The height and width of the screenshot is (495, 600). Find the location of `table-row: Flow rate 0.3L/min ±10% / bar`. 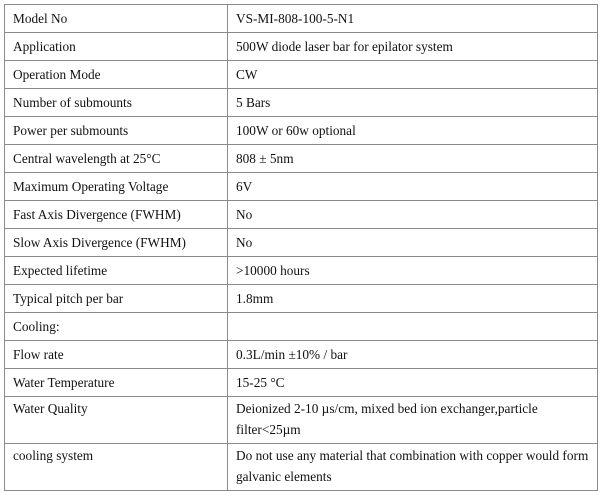

table-row: Flow rate 0.3L/min ±10% / bar is located at coordinates (301, 354).